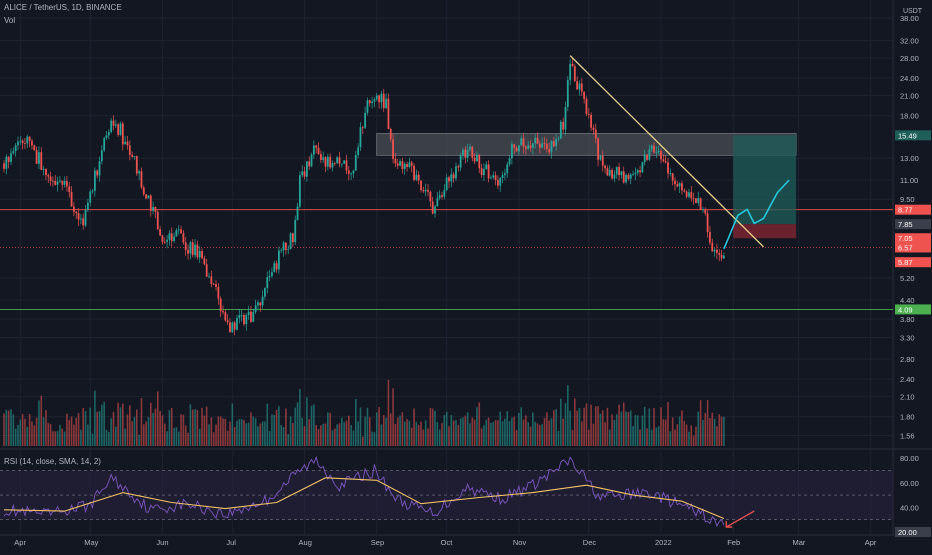 This screenshot has height=555, width=932. Describe the element at coordinates (364, 498) in the screenshot. I see `rsi-ma-line` at that location.